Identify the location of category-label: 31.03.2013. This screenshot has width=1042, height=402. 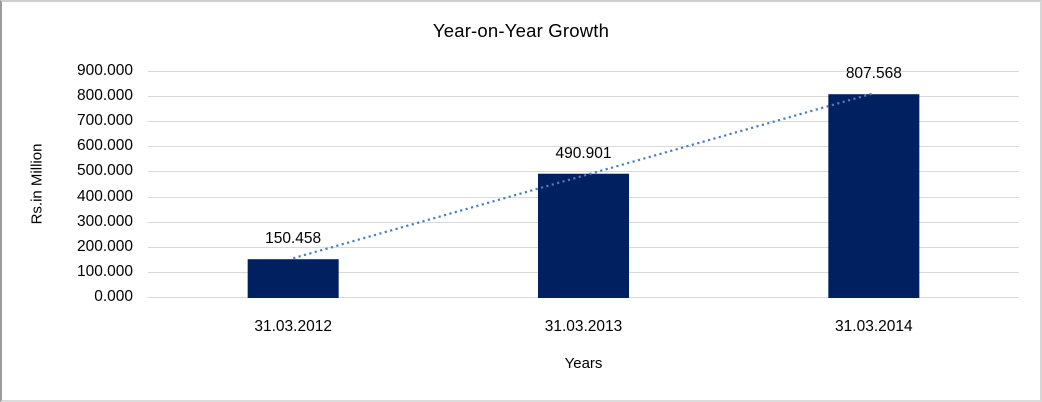
(583, 326).